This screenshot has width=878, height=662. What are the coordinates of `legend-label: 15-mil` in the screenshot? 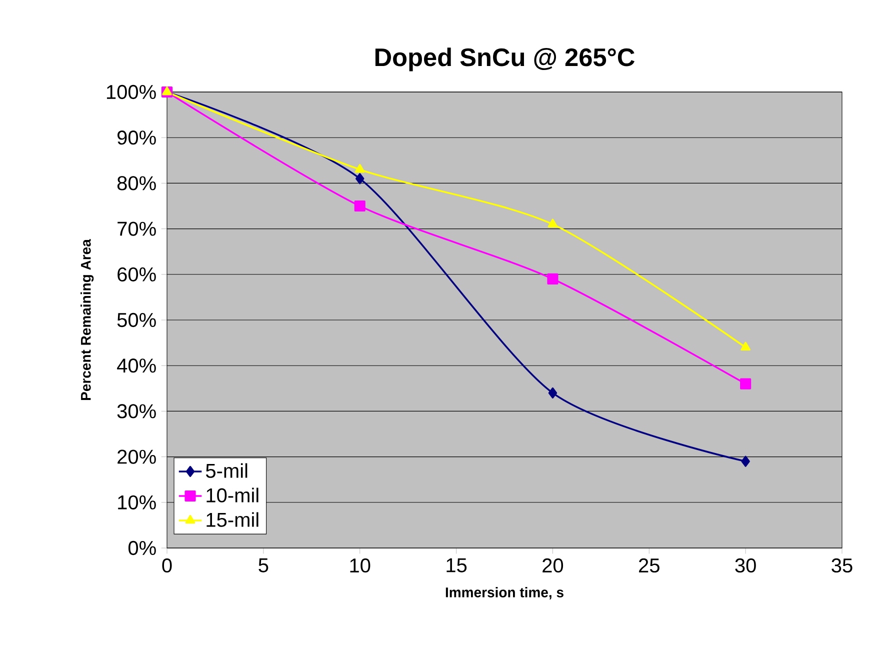 It's located at (232, 519).